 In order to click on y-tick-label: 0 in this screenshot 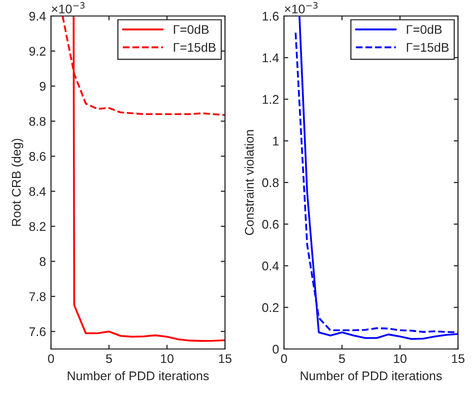, I will do `click(275, 349)`.